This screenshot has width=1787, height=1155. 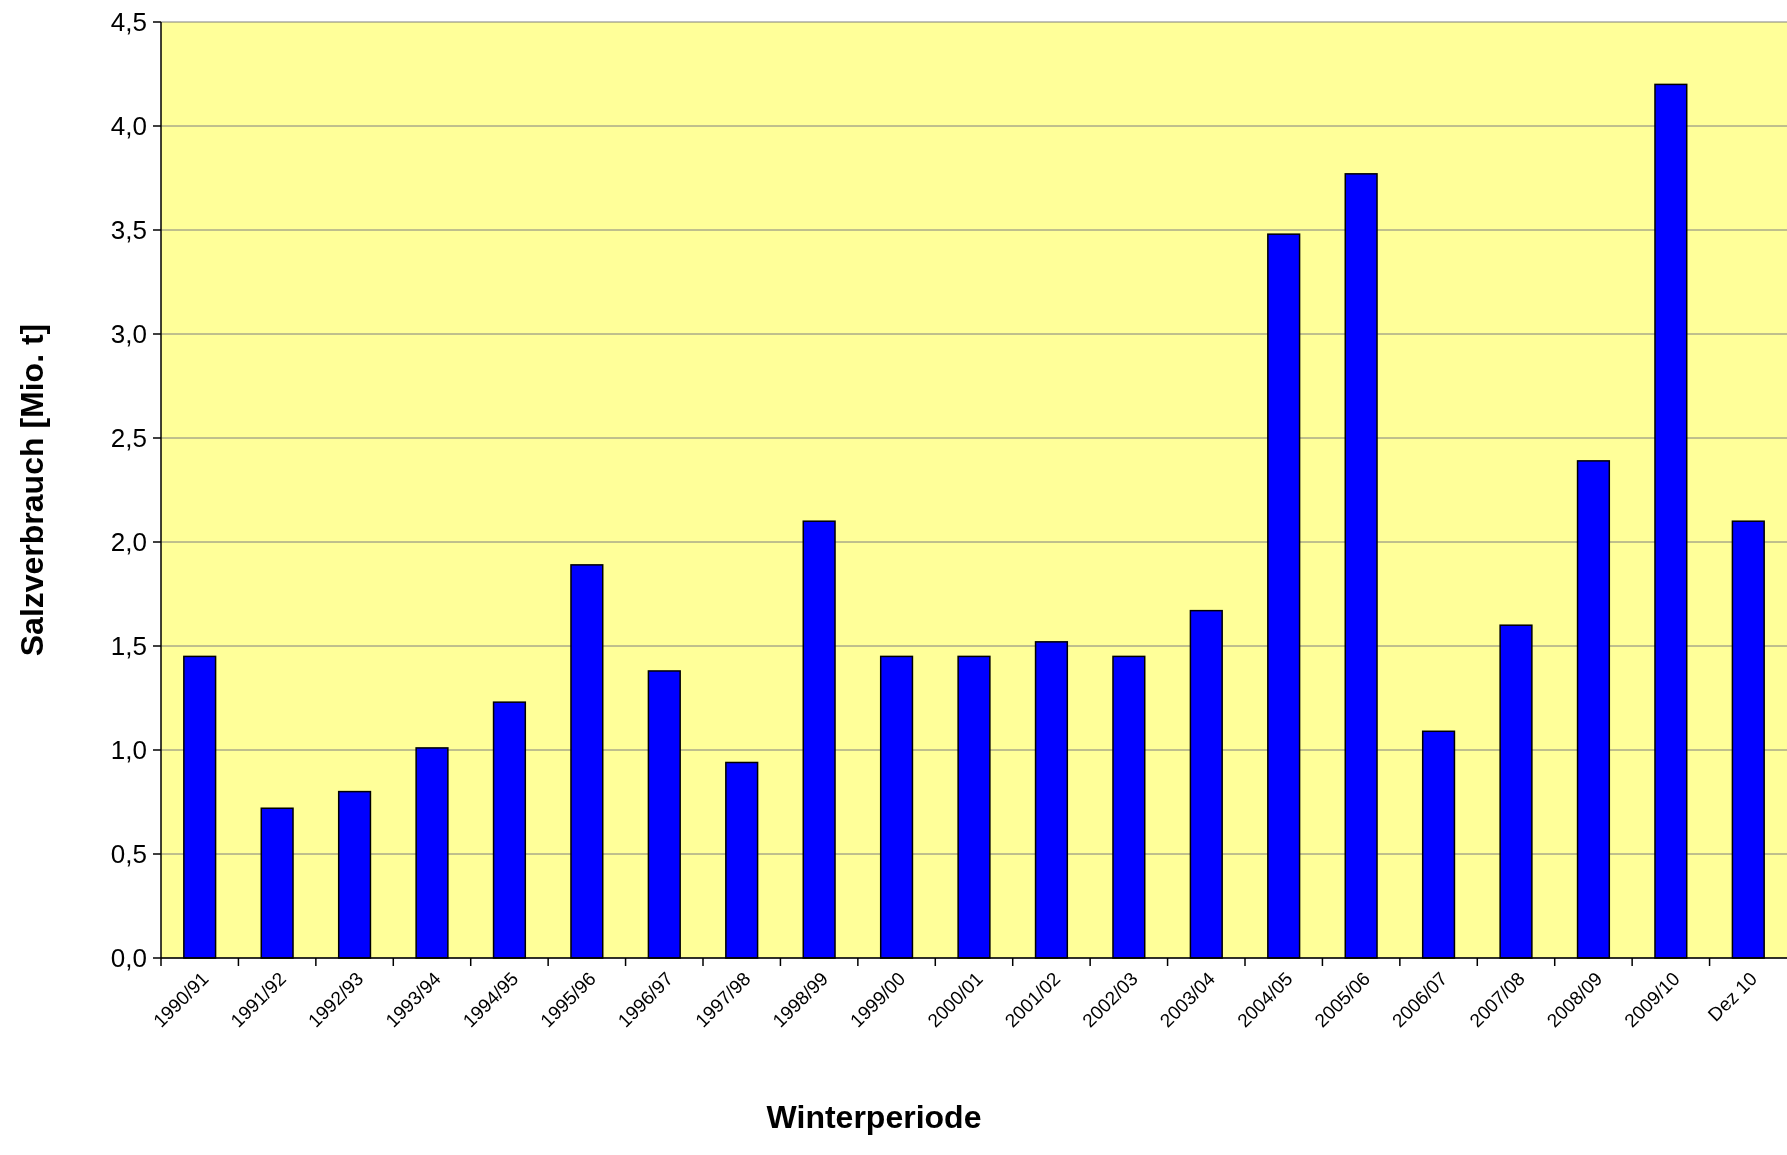 I want to click on x-axis-title: Winterperiode, so click(x=874, y=1117).